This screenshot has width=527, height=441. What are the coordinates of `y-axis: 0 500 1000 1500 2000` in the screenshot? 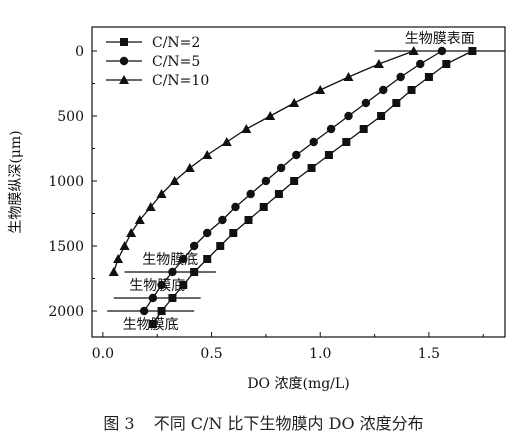 It's located at (72, 182).